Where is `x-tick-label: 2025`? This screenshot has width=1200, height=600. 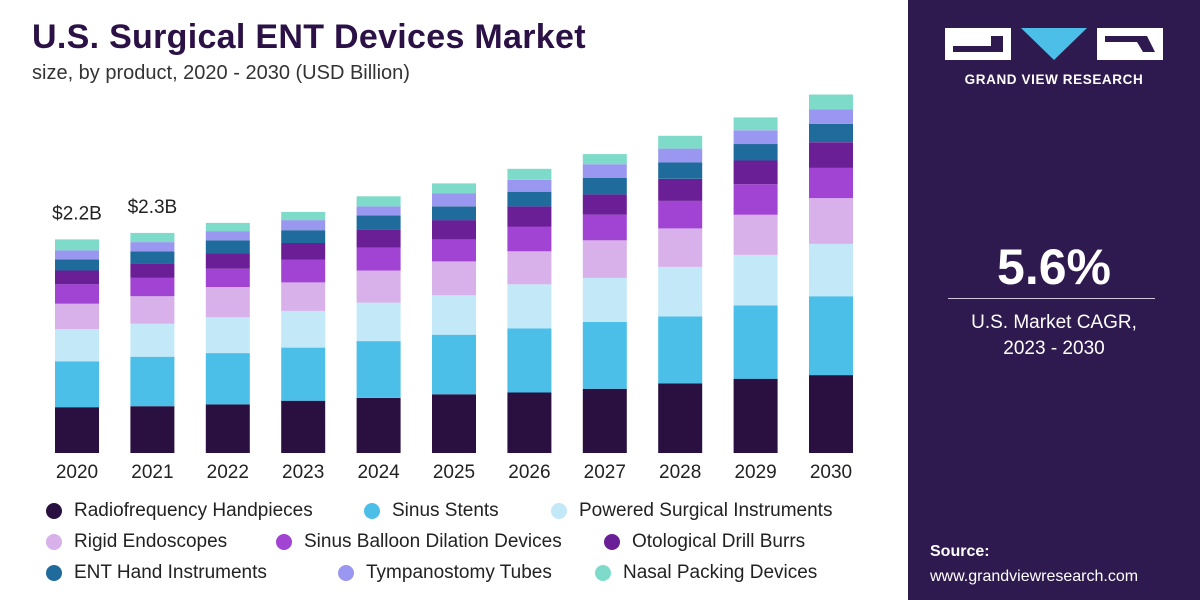
x-tick-label: 2025 is located at coordinates (454, 472).